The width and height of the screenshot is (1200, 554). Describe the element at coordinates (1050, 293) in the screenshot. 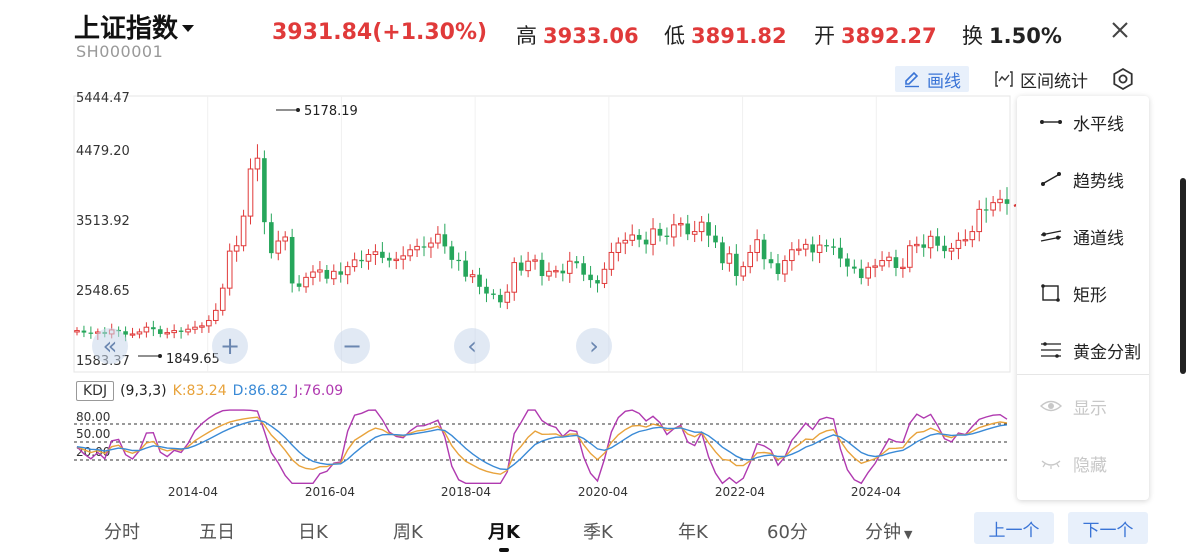

I see `rectangle-icon` at that location.